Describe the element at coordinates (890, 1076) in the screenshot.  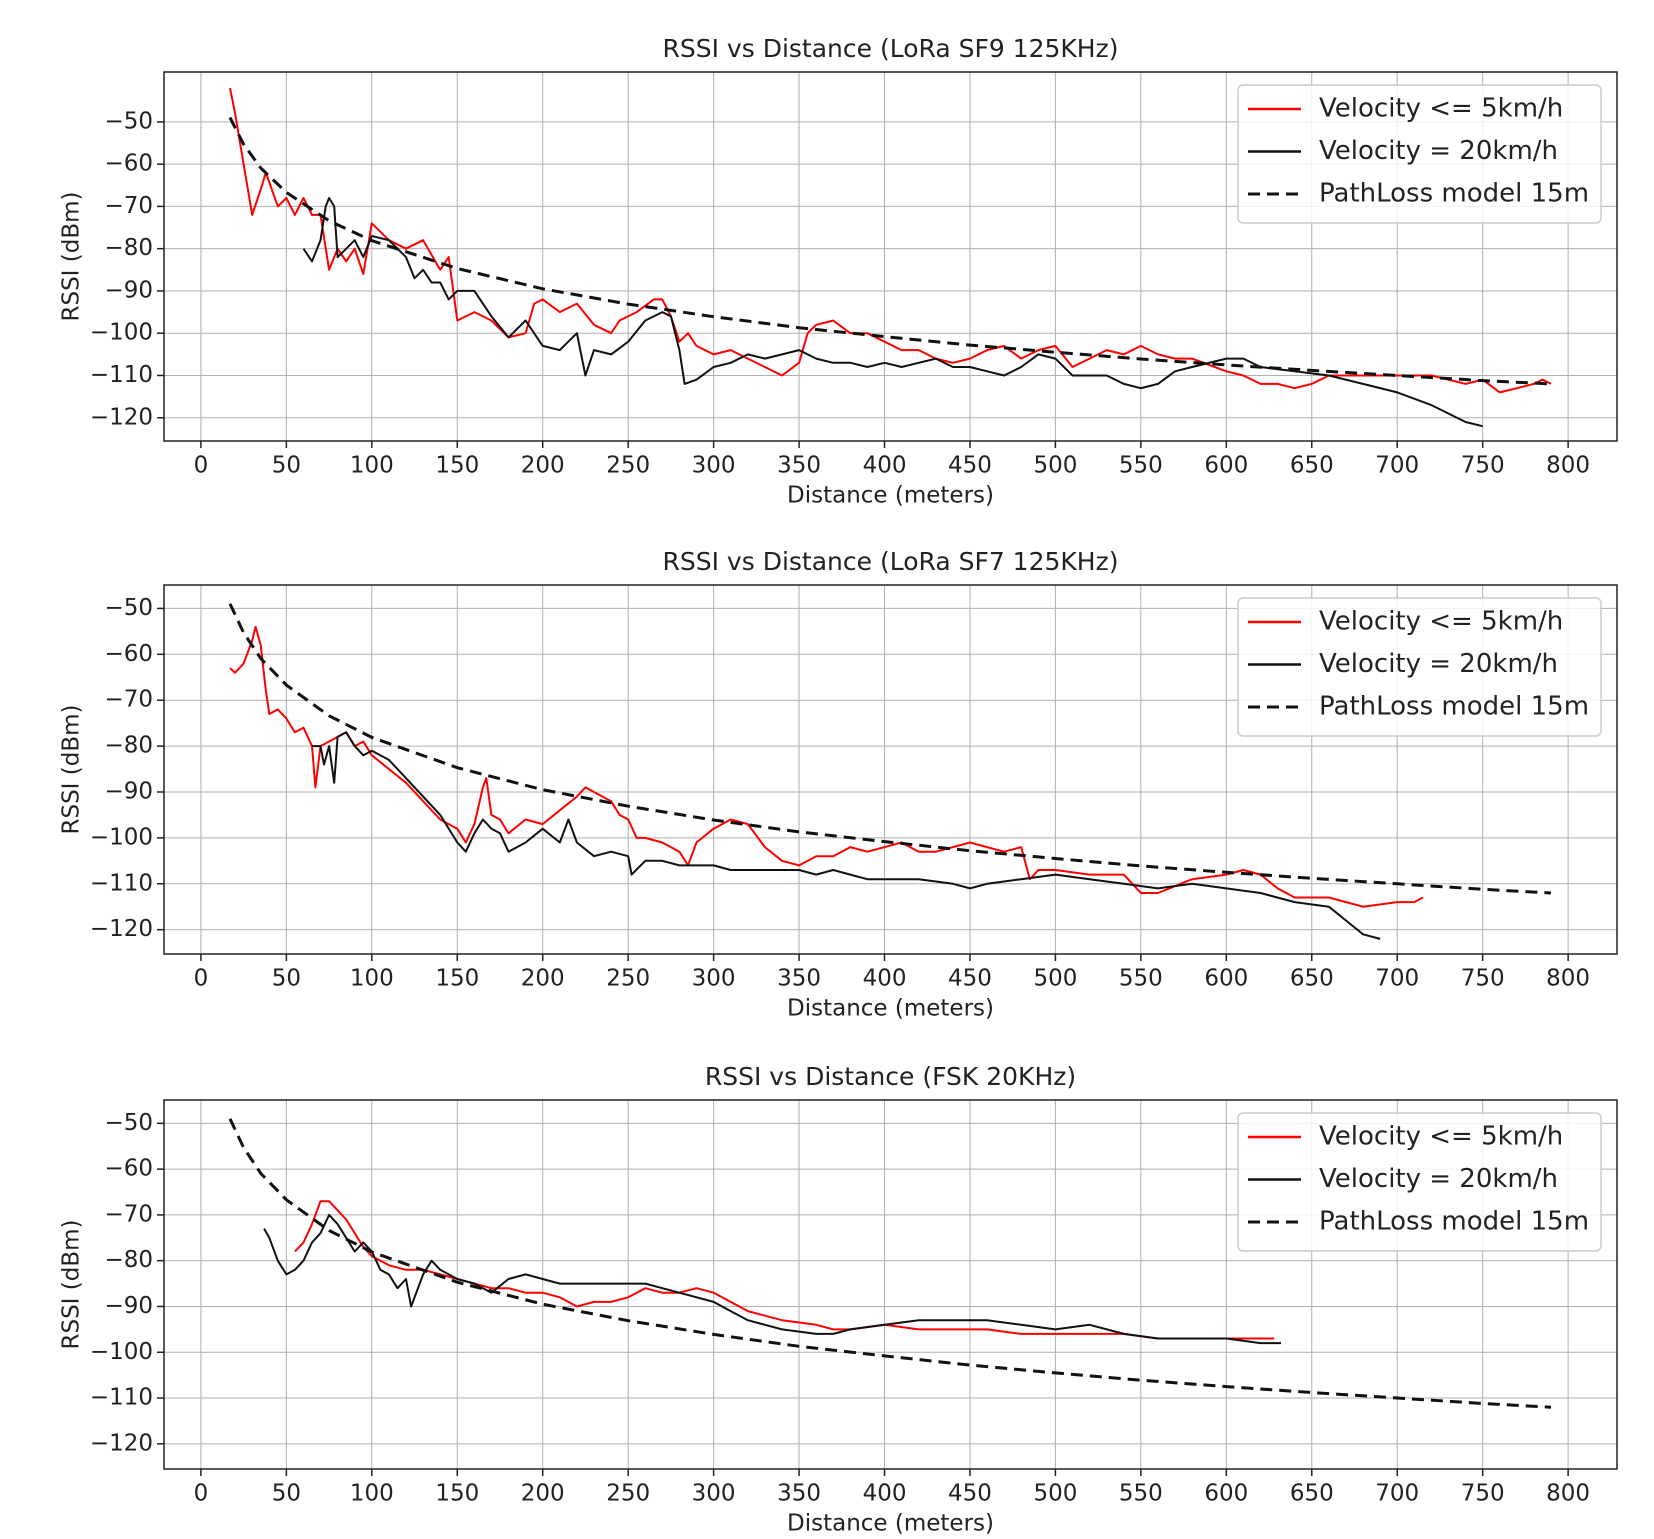
I see `chart-title: RSSI vs Distance (FSK 20KHz)` at that location.